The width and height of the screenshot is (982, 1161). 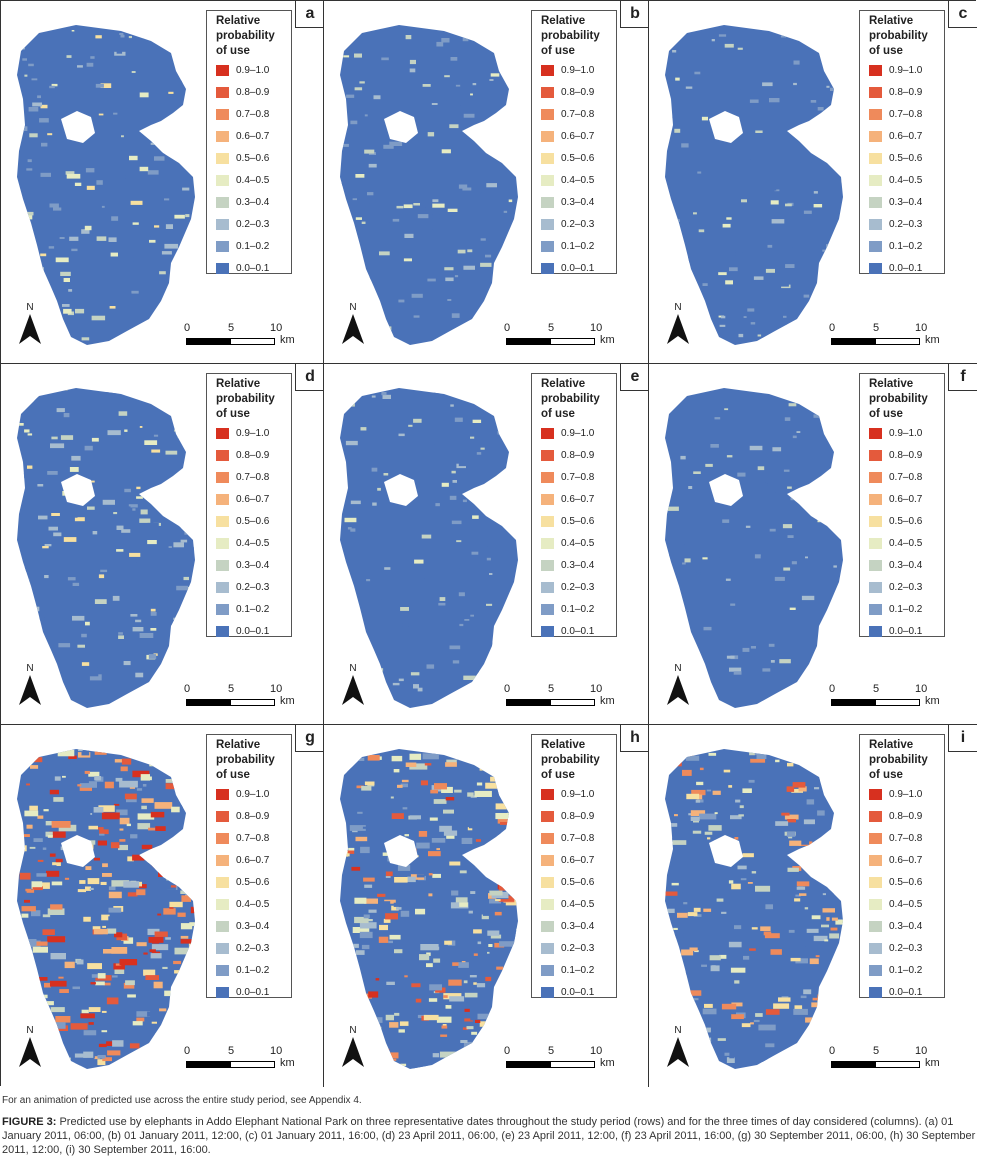 What do you see at coordinates (253, 816) in the screenshot?
I see `legend-label: 0.8–0.9` at bounding box center [253, 816].